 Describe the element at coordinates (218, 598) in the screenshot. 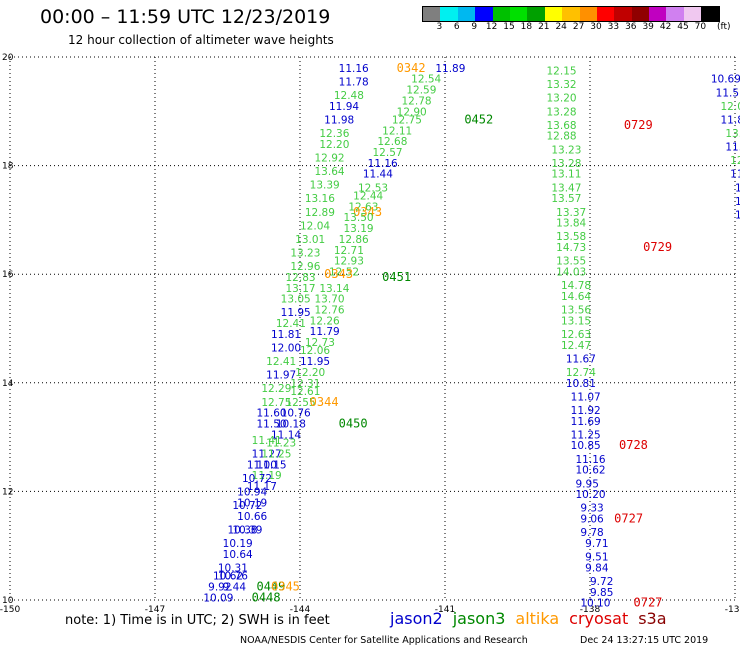

I see `wave-height-label: 10.09` at that location.